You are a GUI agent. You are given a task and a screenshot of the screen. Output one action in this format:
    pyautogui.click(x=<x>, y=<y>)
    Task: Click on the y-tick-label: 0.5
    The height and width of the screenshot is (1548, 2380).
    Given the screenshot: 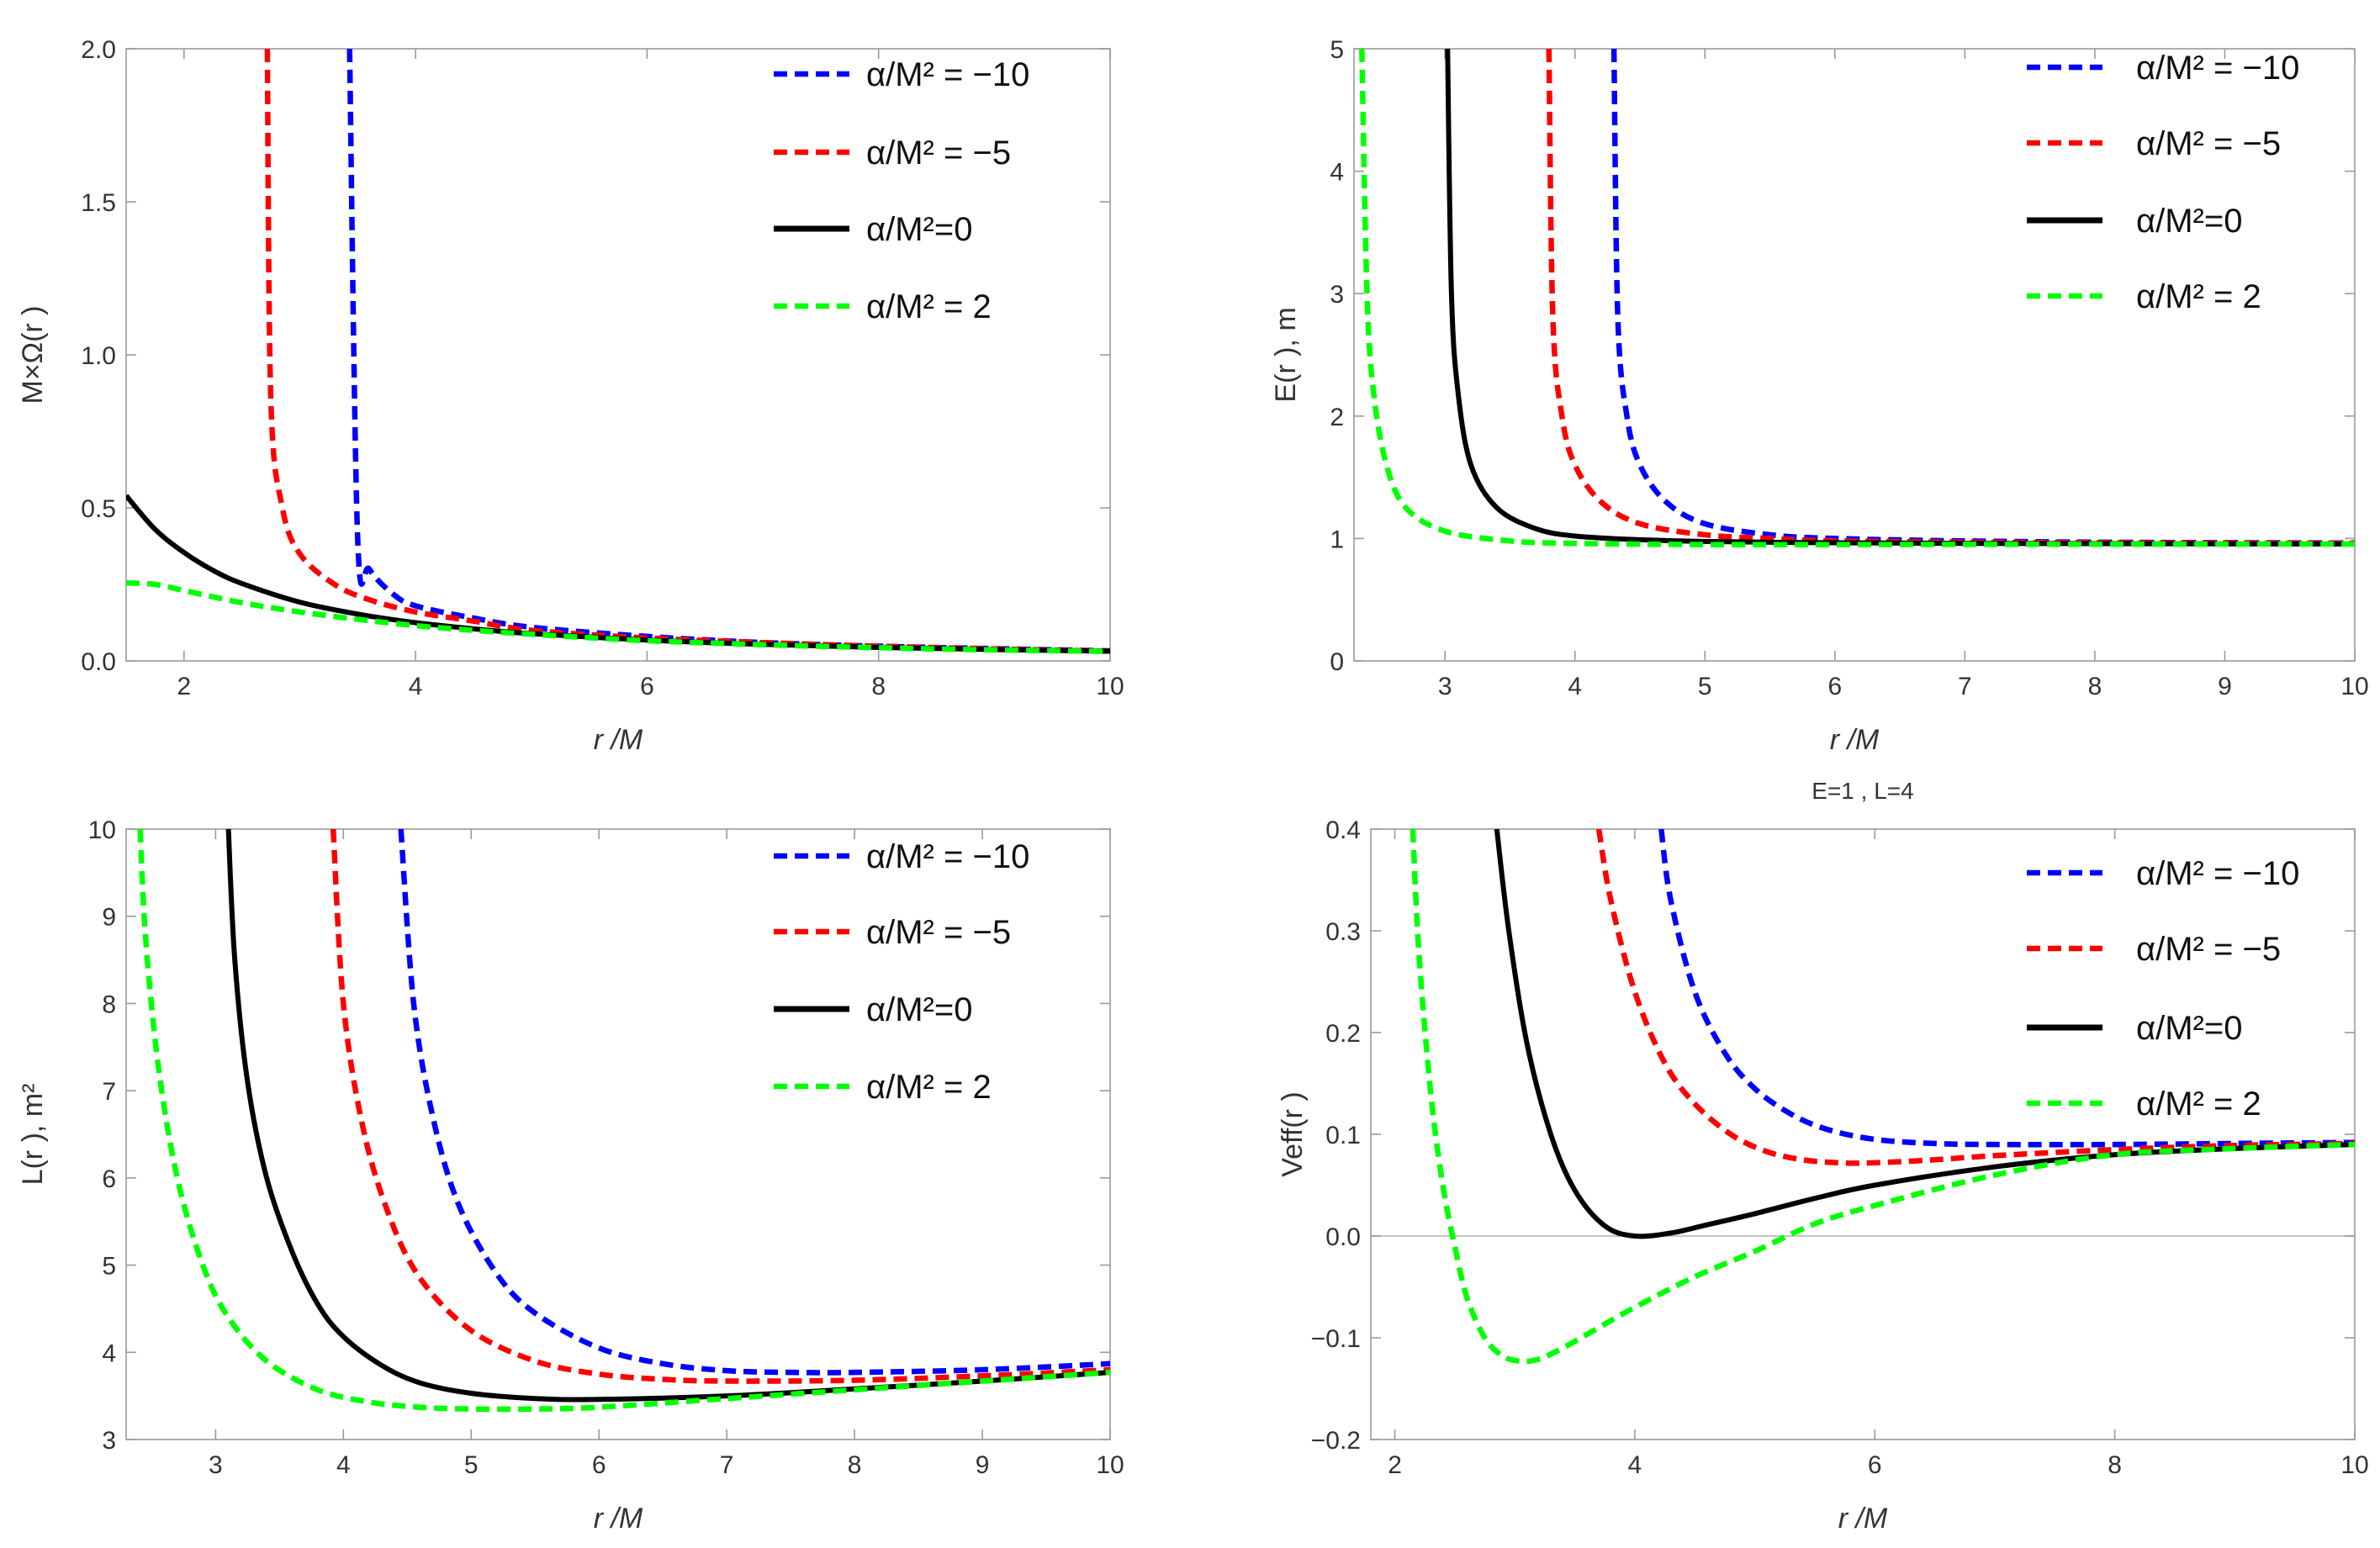 What is the action you would take?
    pyautogui.click(x=98, y=509)
    